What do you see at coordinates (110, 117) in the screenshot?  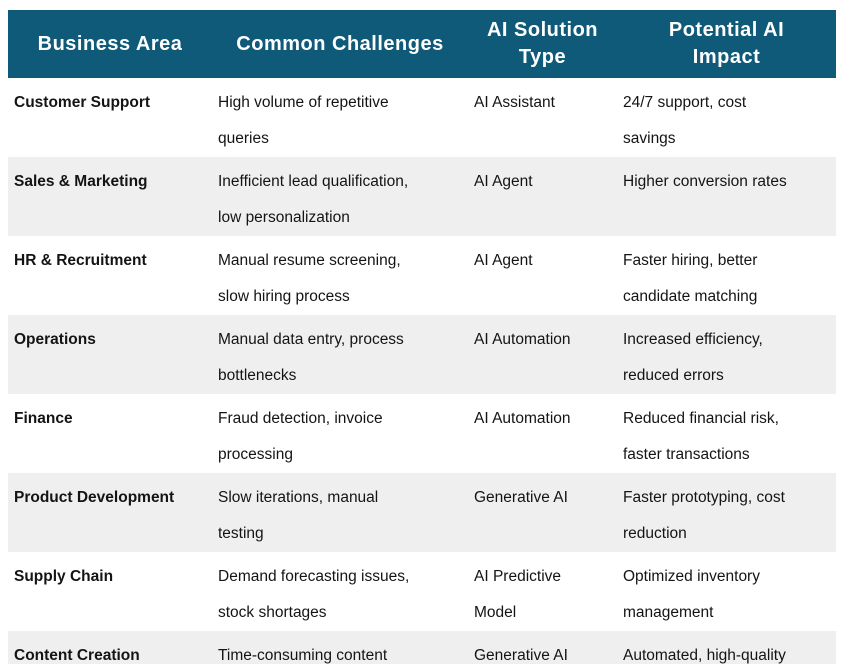 I see `cell-business-area: Customer Support` at bounding box center [110, 117].